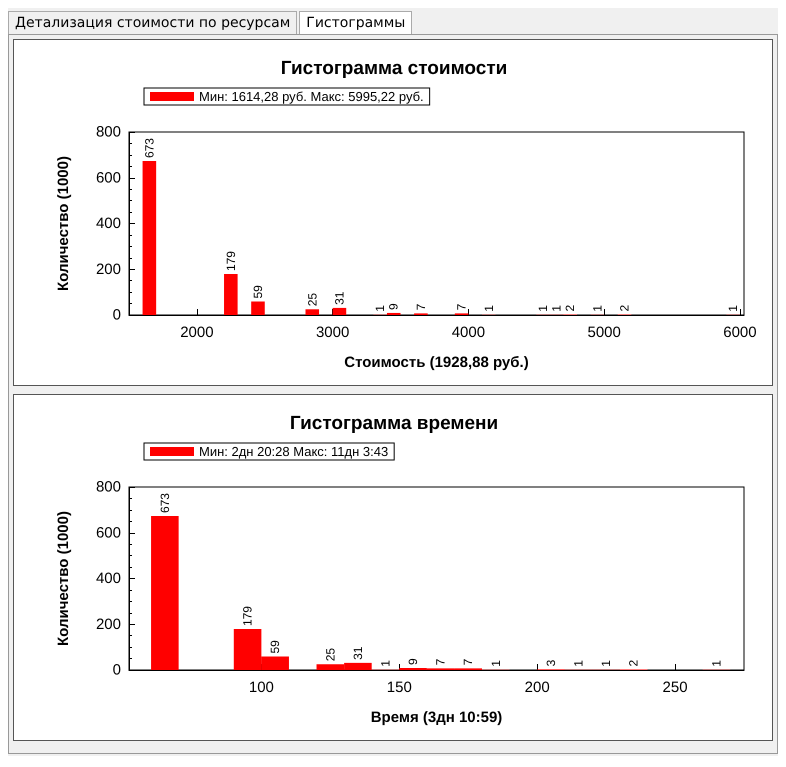 The width and height of the screenshot is (786, 767). I want to click on x-tick-label: 250, so click(675, 687).